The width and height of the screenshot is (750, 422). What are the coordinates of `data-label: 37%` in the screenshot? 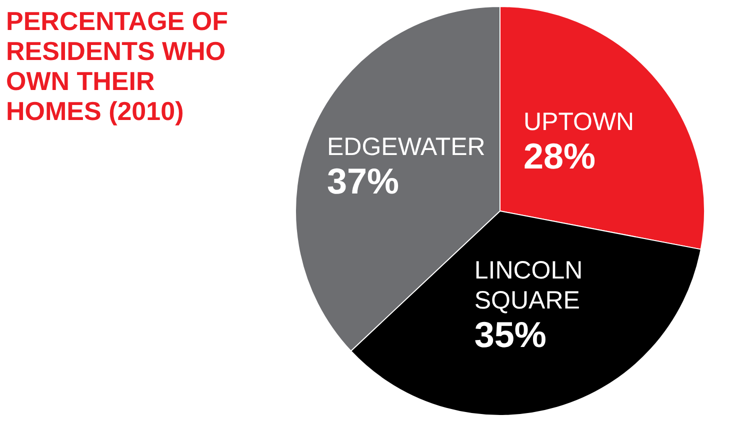 It's located at (363, 181).